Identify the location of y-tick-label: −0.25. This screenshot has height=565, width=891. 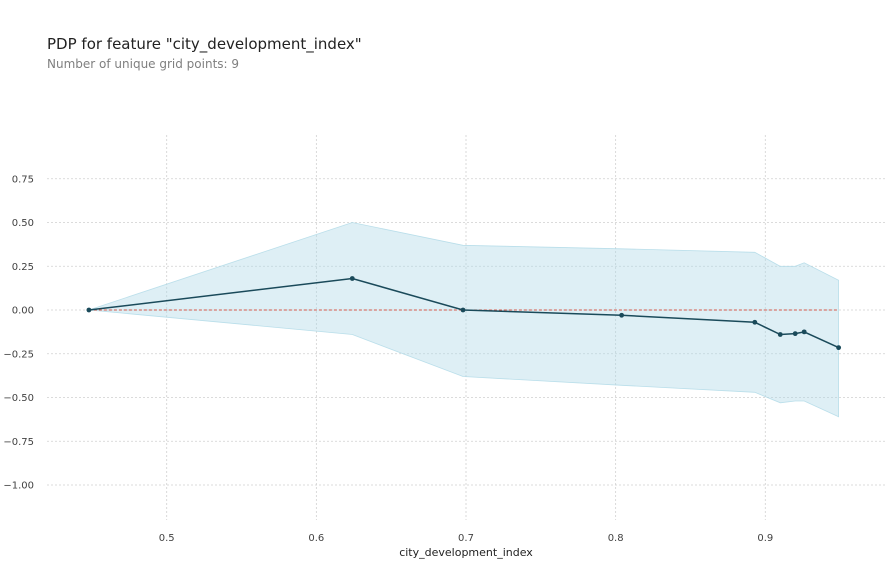
(18, 354).